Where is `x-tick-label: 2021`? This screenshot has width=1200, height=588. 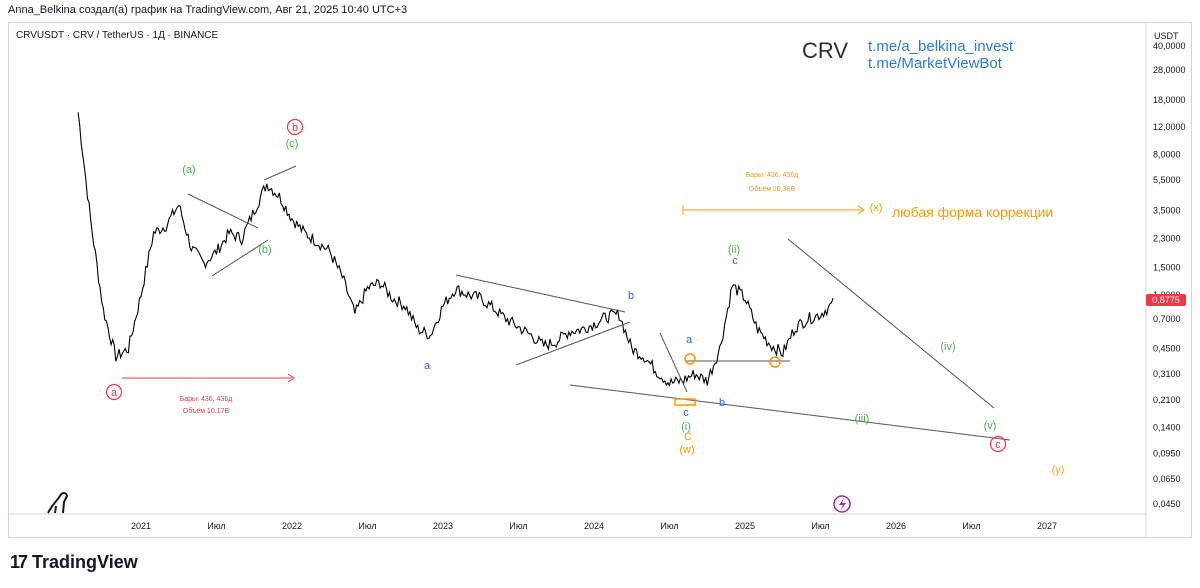 x-tick-label: 2021 is located at coordinates (141, 526).